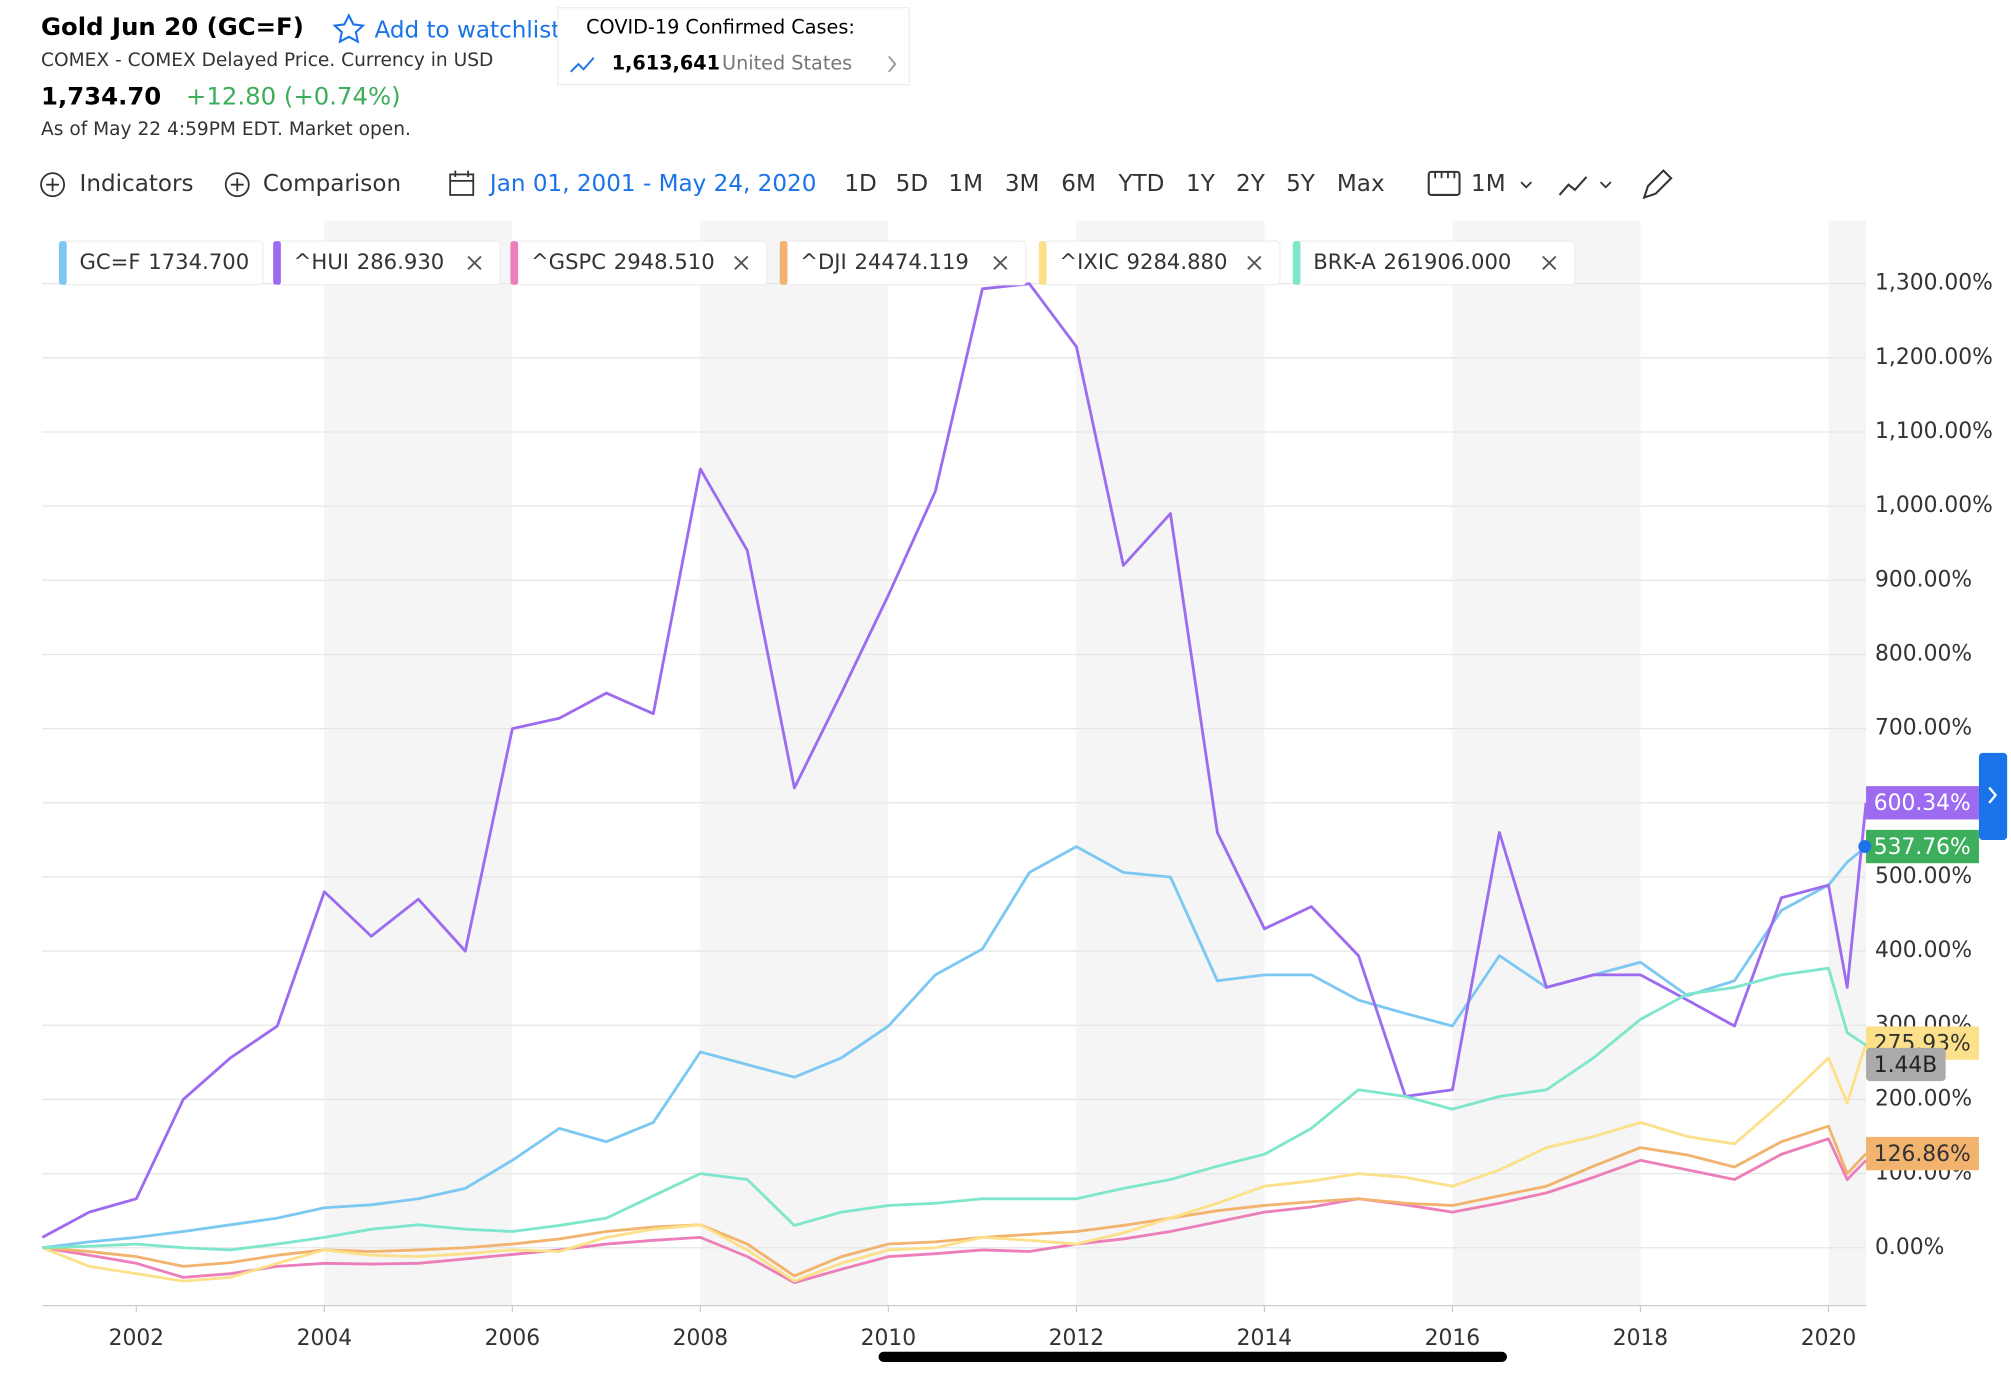 The width and height of the screenshot is (2011, 1380). I want to click on y-tick-label: 800.00%, so click(1923, 653).